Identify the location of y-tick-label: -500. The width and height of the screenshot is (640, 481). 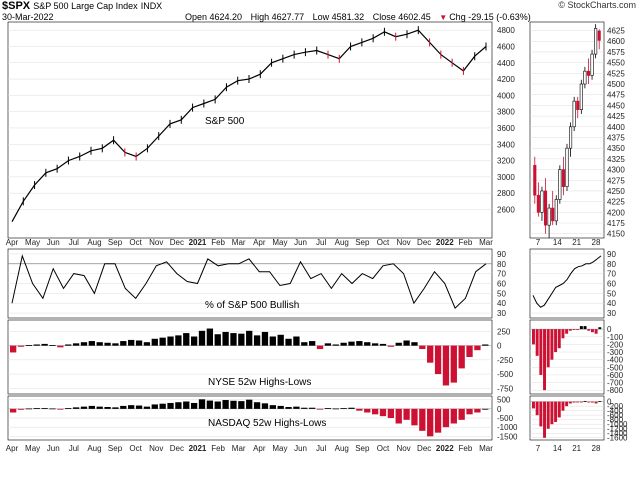
(505, 374).